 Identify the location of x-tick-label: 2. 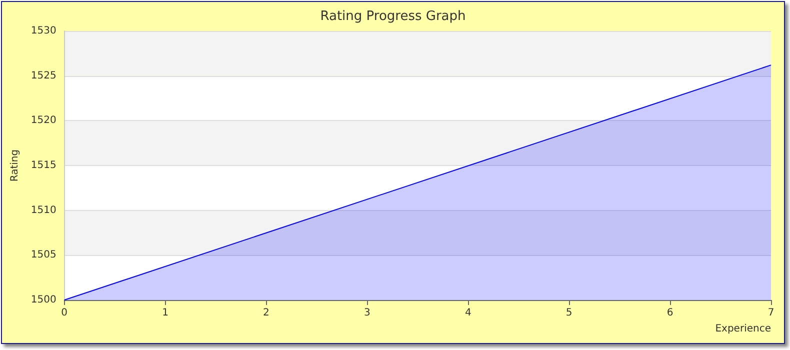
(266, 313).